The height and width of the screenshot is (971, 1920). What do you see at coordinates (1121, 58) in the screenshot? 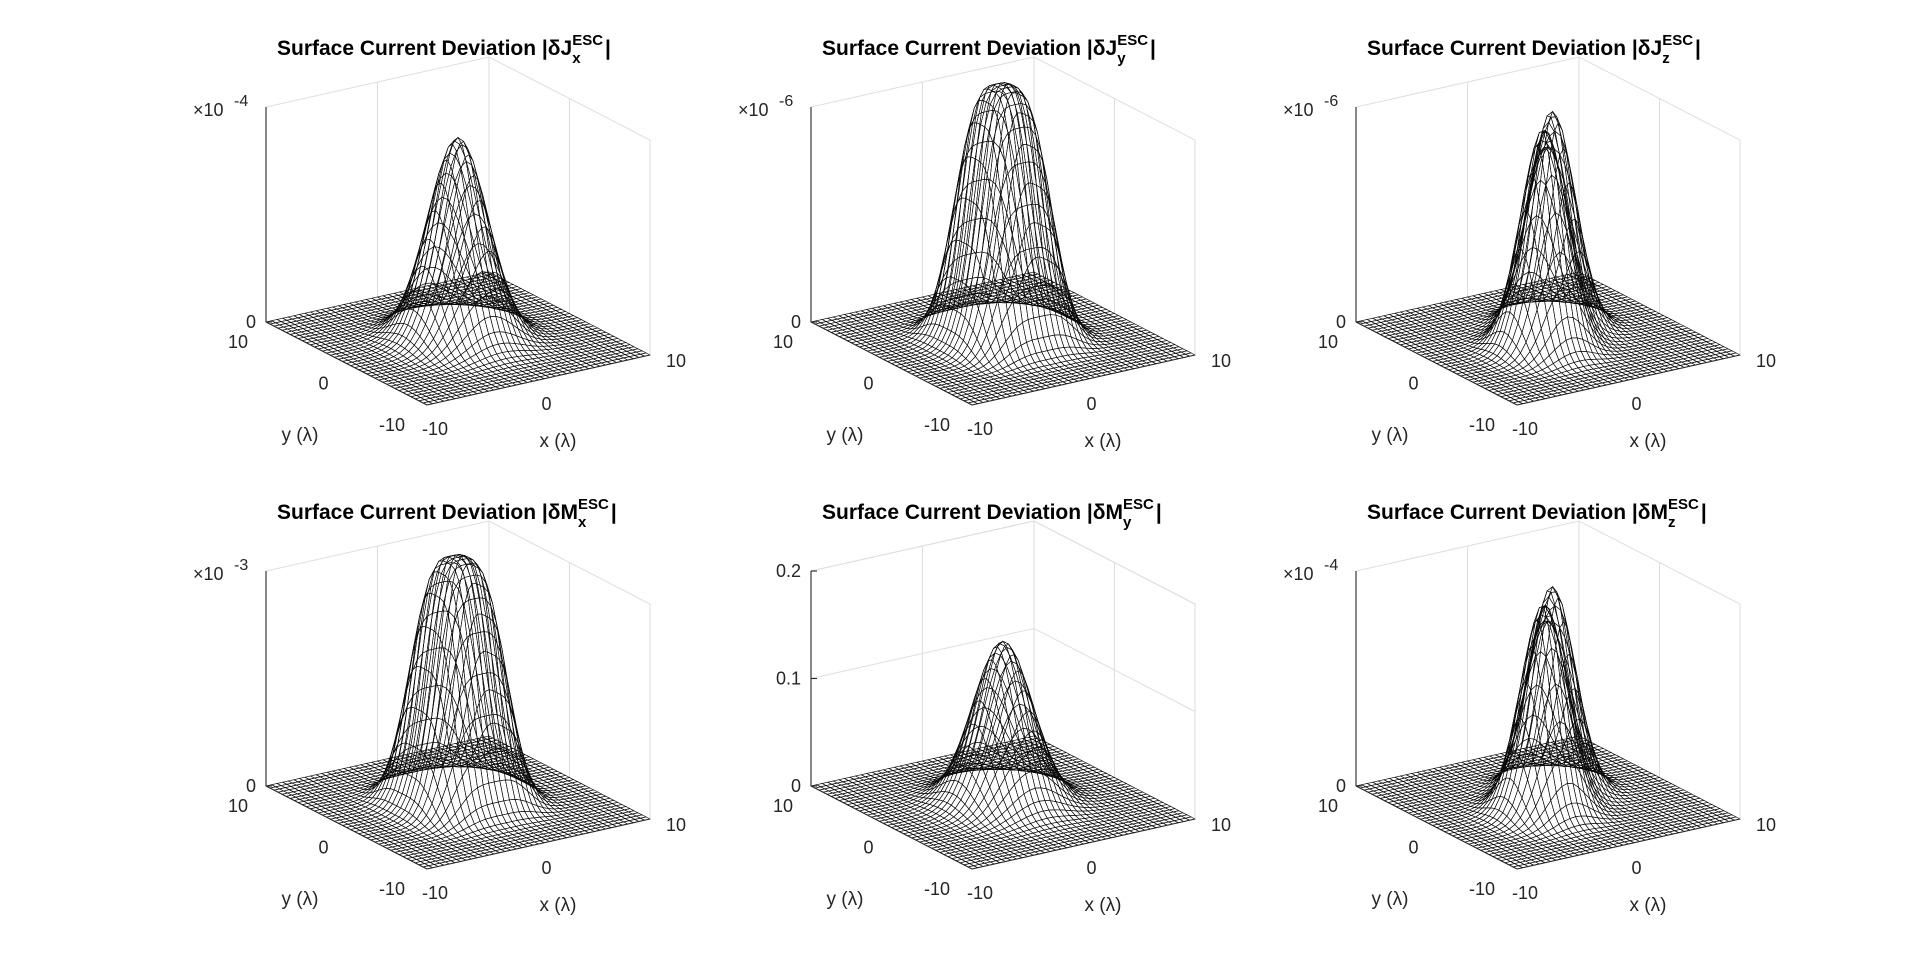
I see `title-subscript: y` at bounding box center [1121, 58].